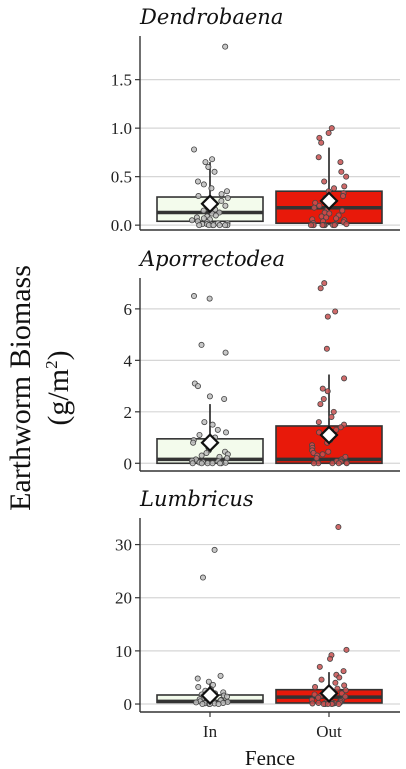  What do you see at coordinates (58, 355) in the screenshot?
I see `y-axis-title-end: )` at bounding box center [58, 355].